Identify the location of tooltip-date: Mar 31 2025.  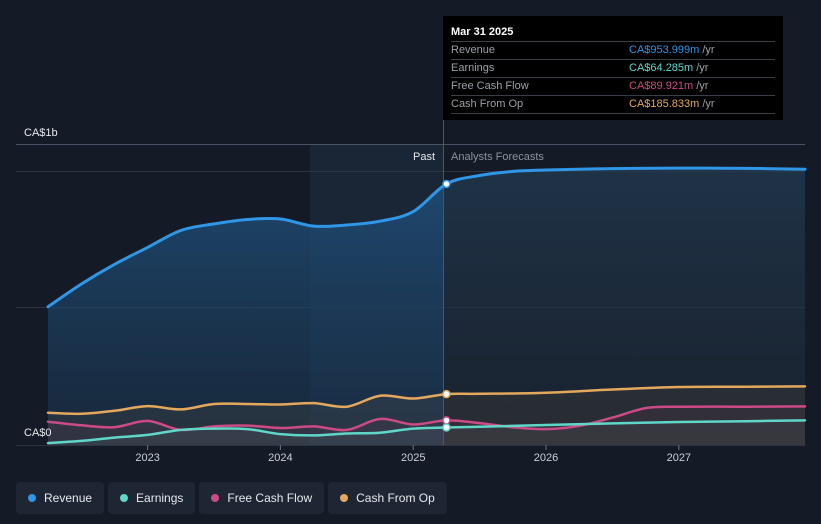
(613, 33).